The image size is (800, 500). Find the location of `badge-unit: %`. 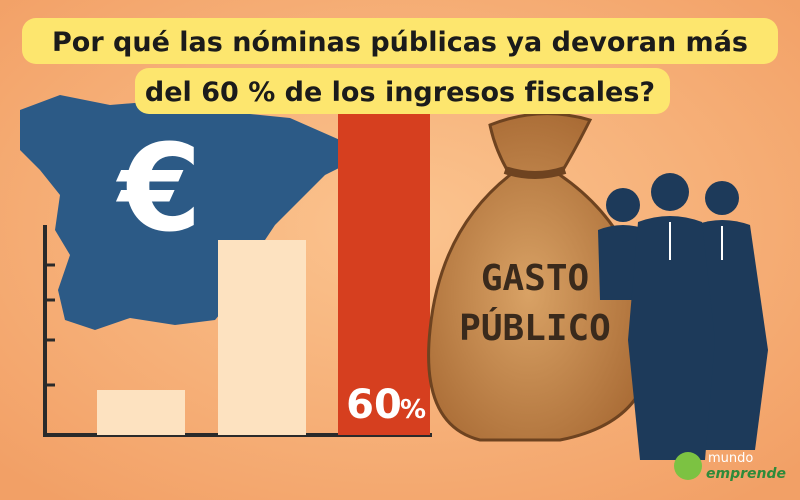

badge-unit: % is located at coordinates (413, 410).